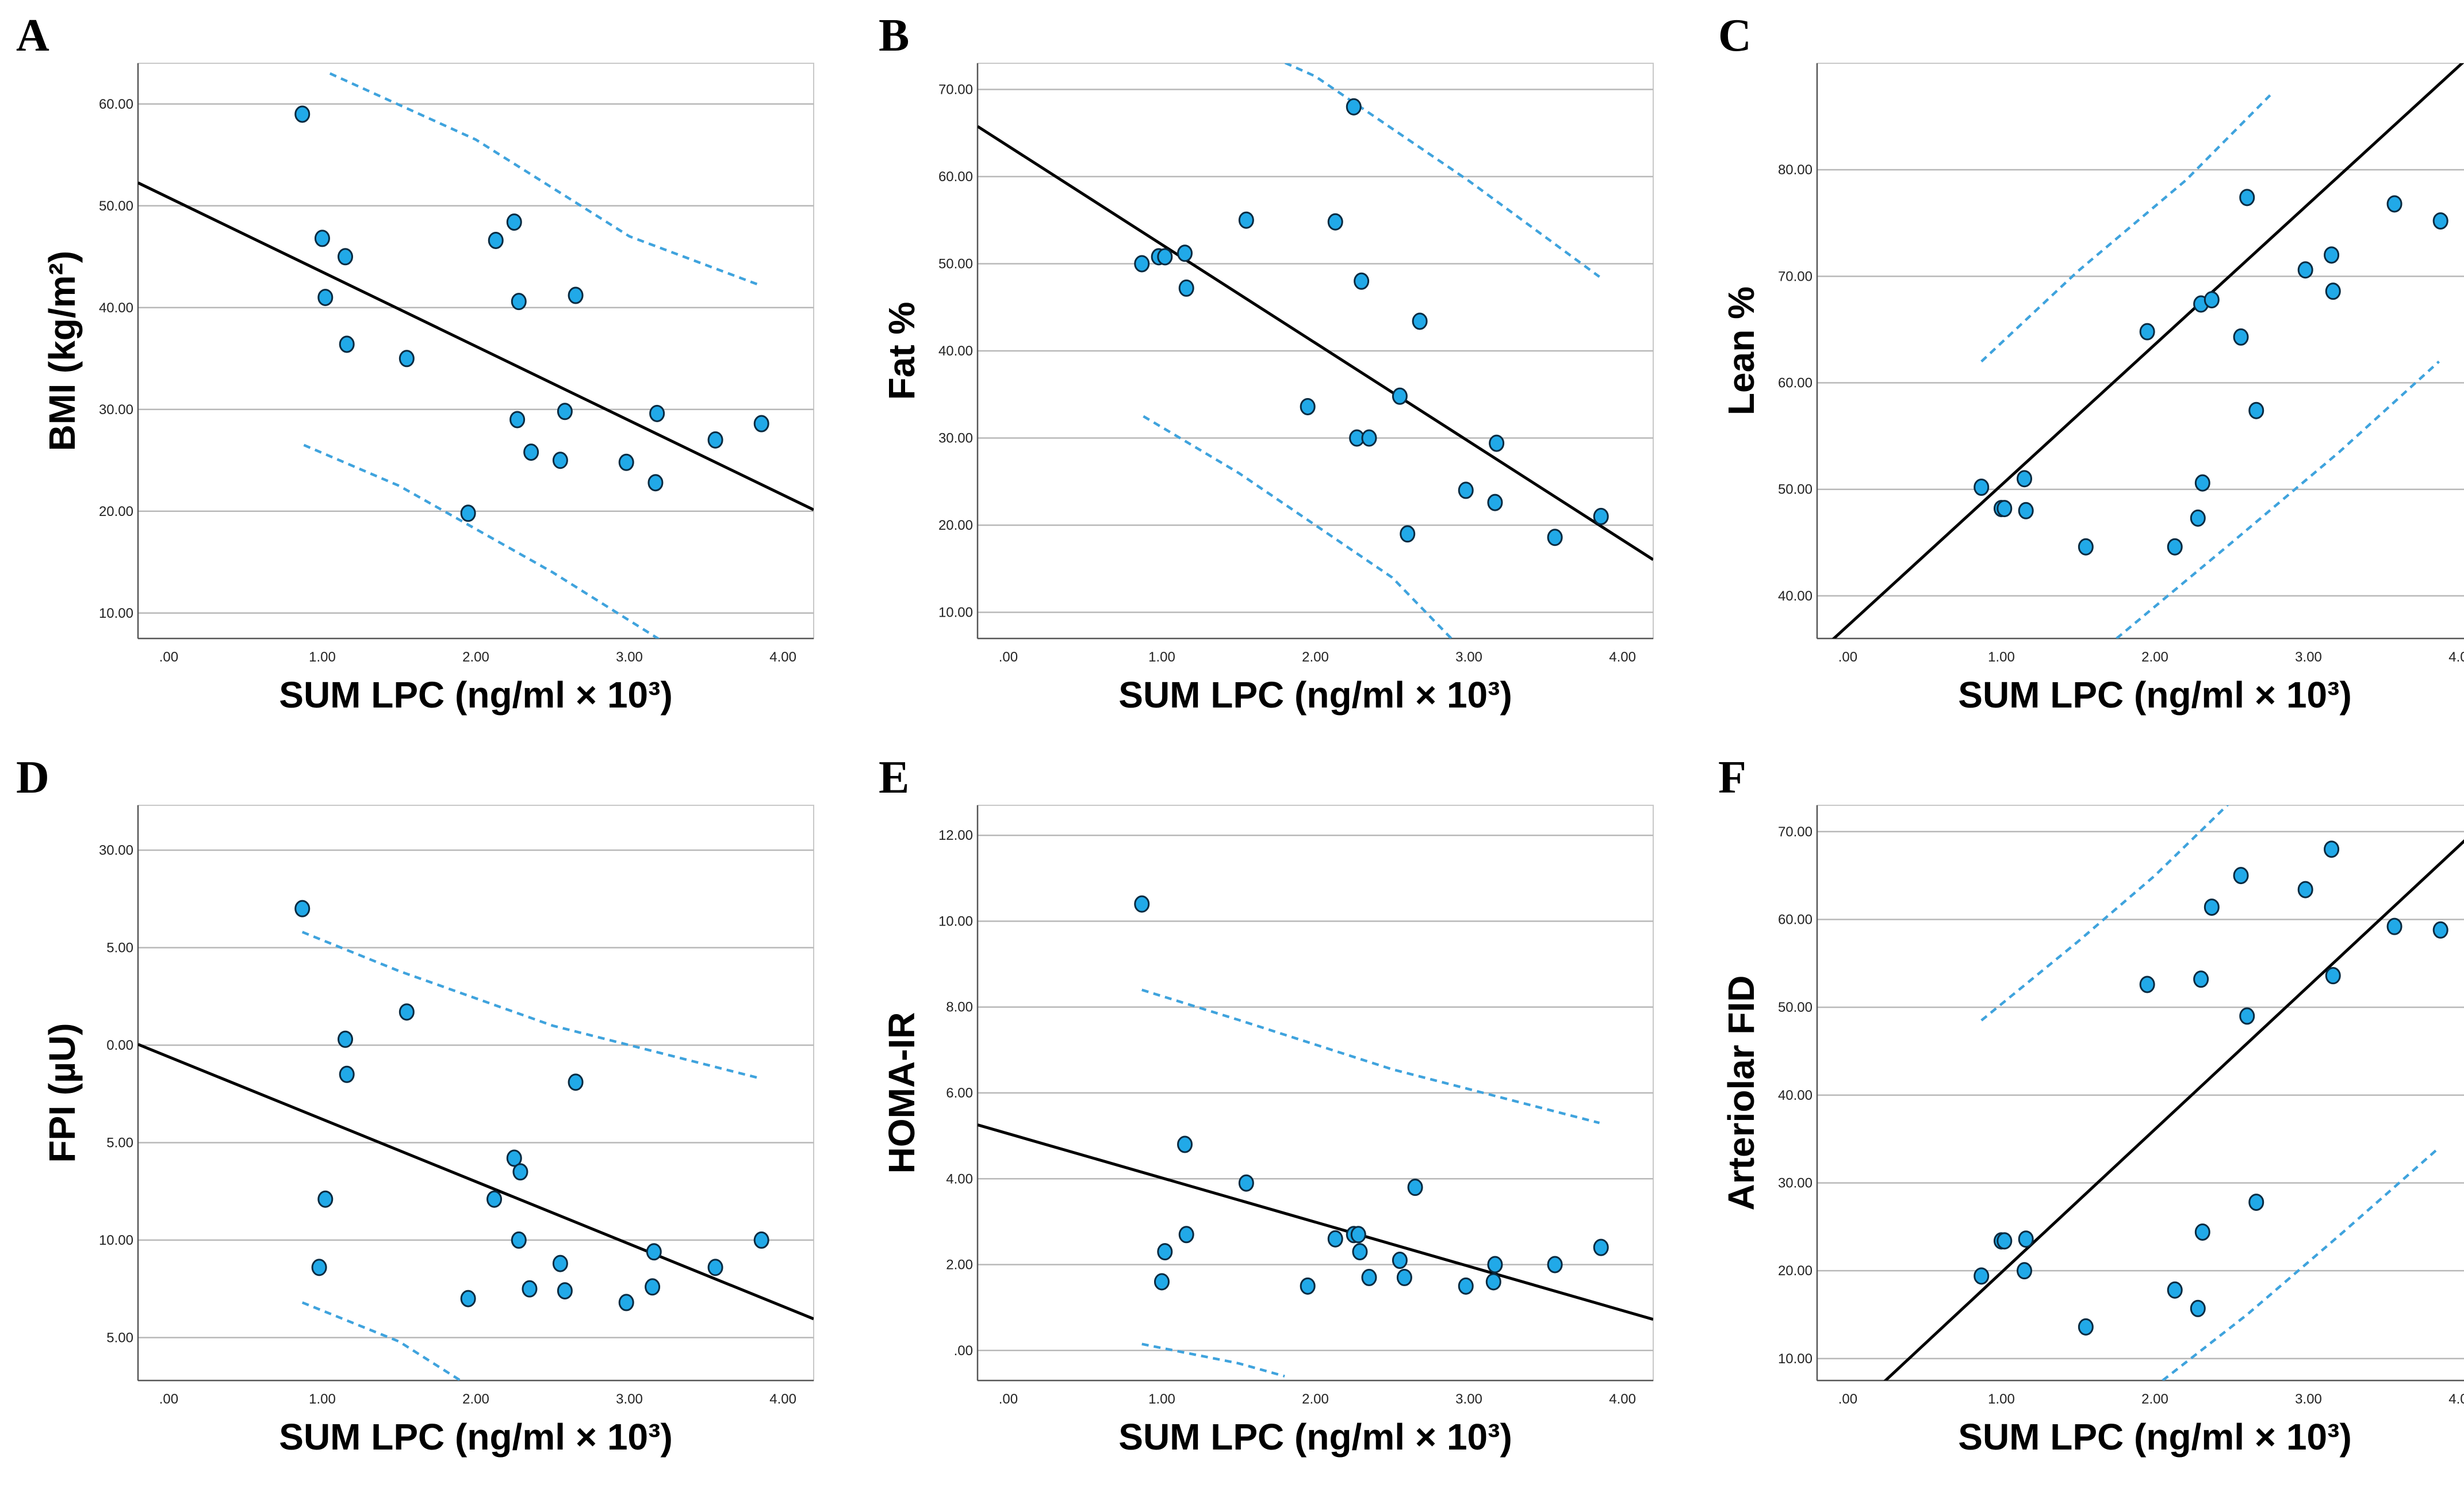  Describe the element at coordinates (32, 35) in the screenshot. I see `panel-letter: A` at that location.